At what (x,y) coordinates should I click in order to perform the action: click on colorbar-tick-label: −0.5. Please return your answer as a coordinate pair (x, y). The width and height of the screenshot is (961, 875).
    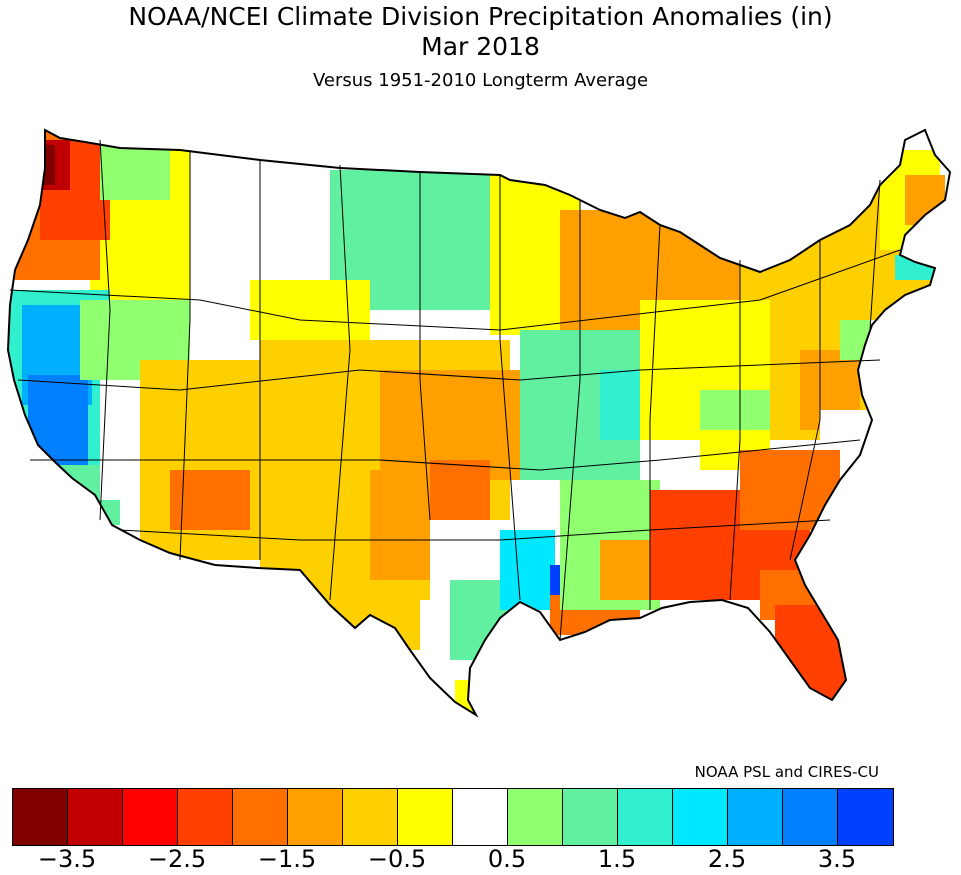
    Looking at the image, I should click on (397, 859).